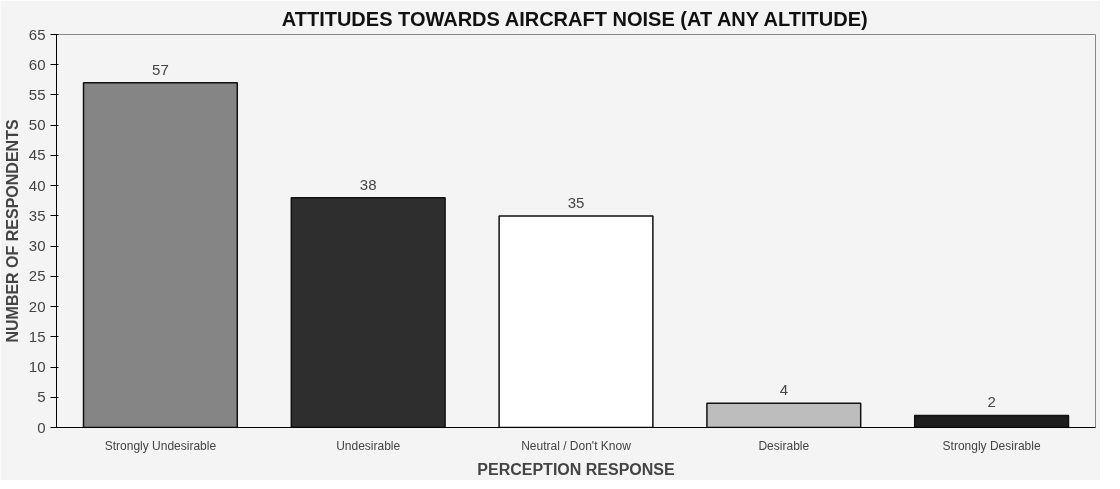 The width and height of the screenshot is (1120, 489). What do you see at coordinates (368, 184) in the screenshot?
I see `data-label: 38` at bounding box center [368, 184].